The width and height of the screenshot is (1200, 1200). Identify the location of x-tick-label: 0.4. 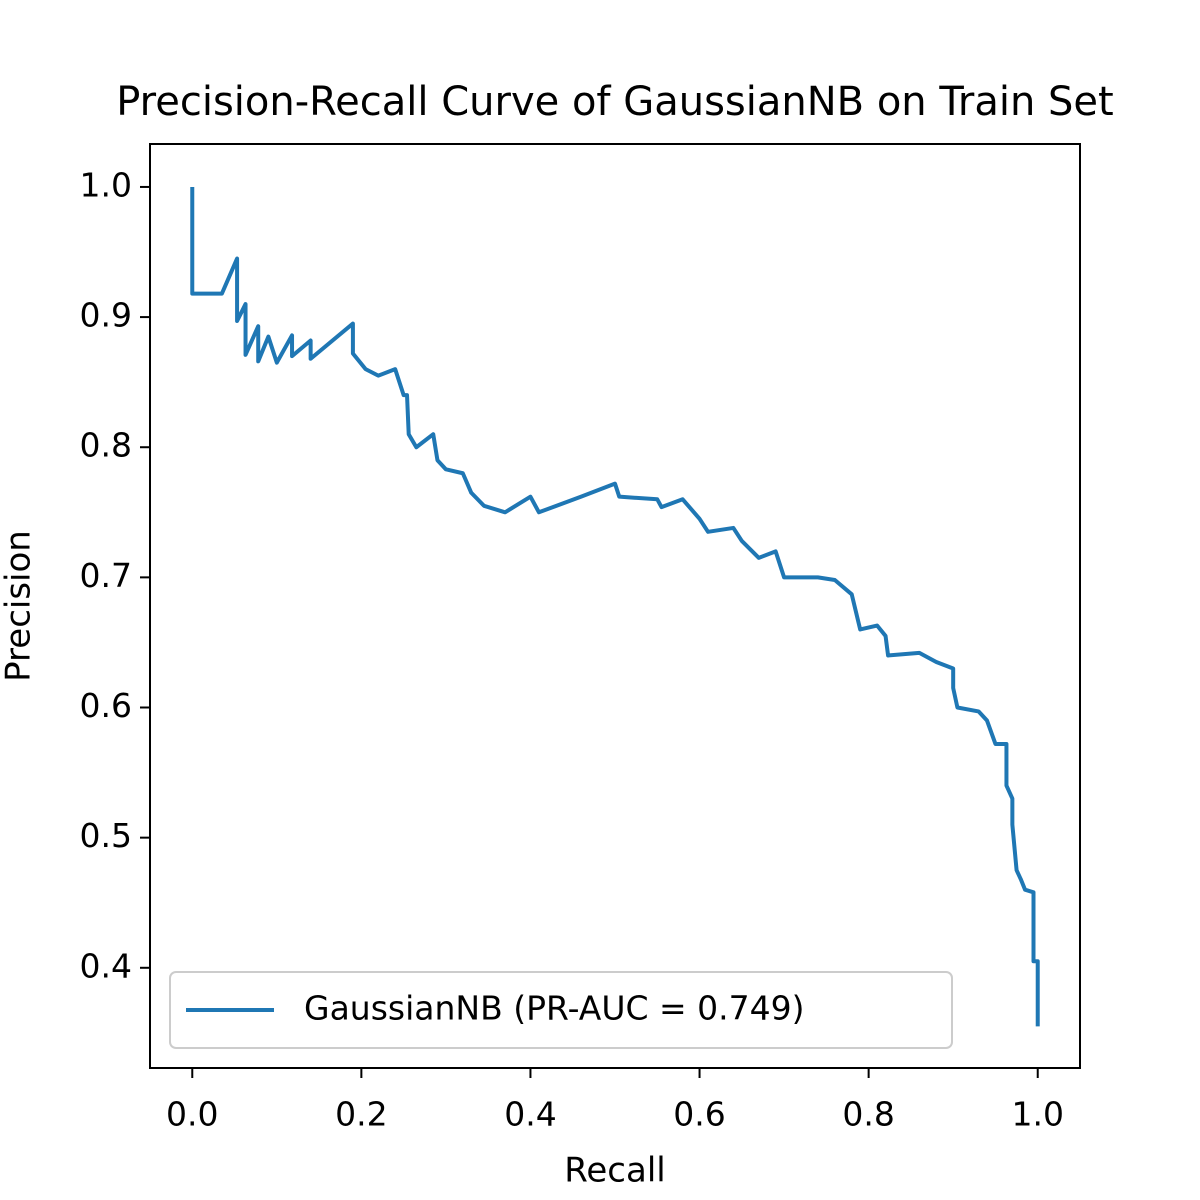
(530, 1114).